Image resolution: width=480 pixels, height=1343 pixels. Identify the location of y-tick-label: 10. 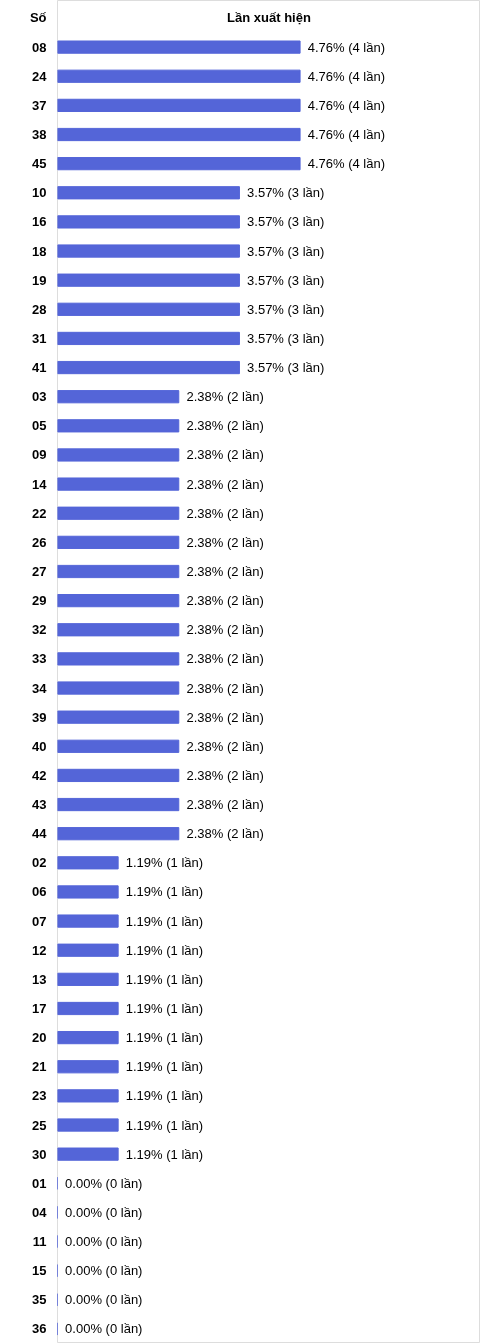
(39, 193).